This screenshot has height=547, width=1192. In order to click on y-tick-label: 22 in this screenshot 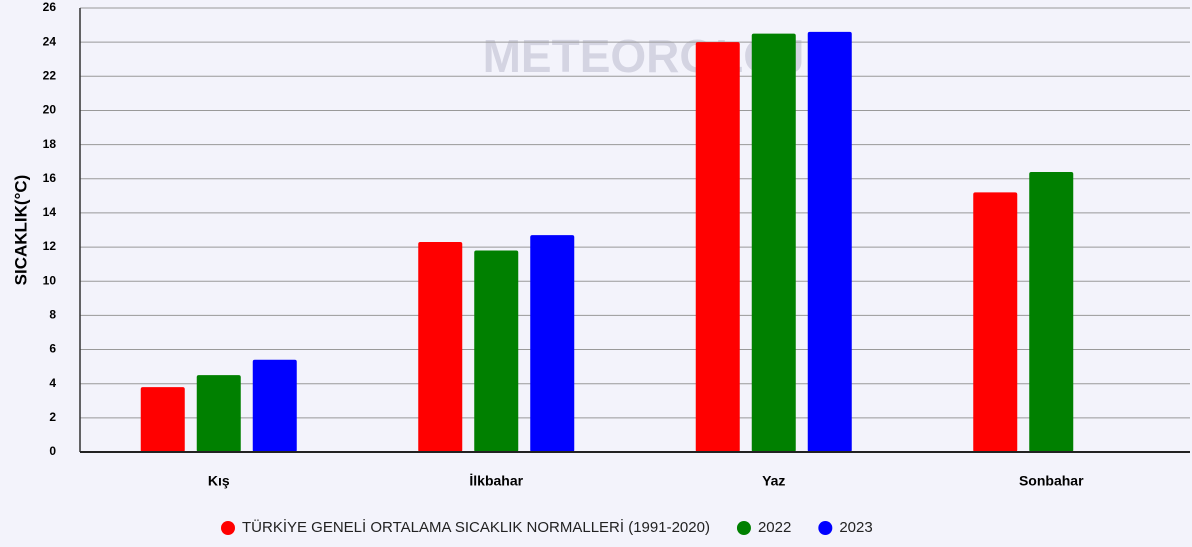, I will do `click(50, 75)`.